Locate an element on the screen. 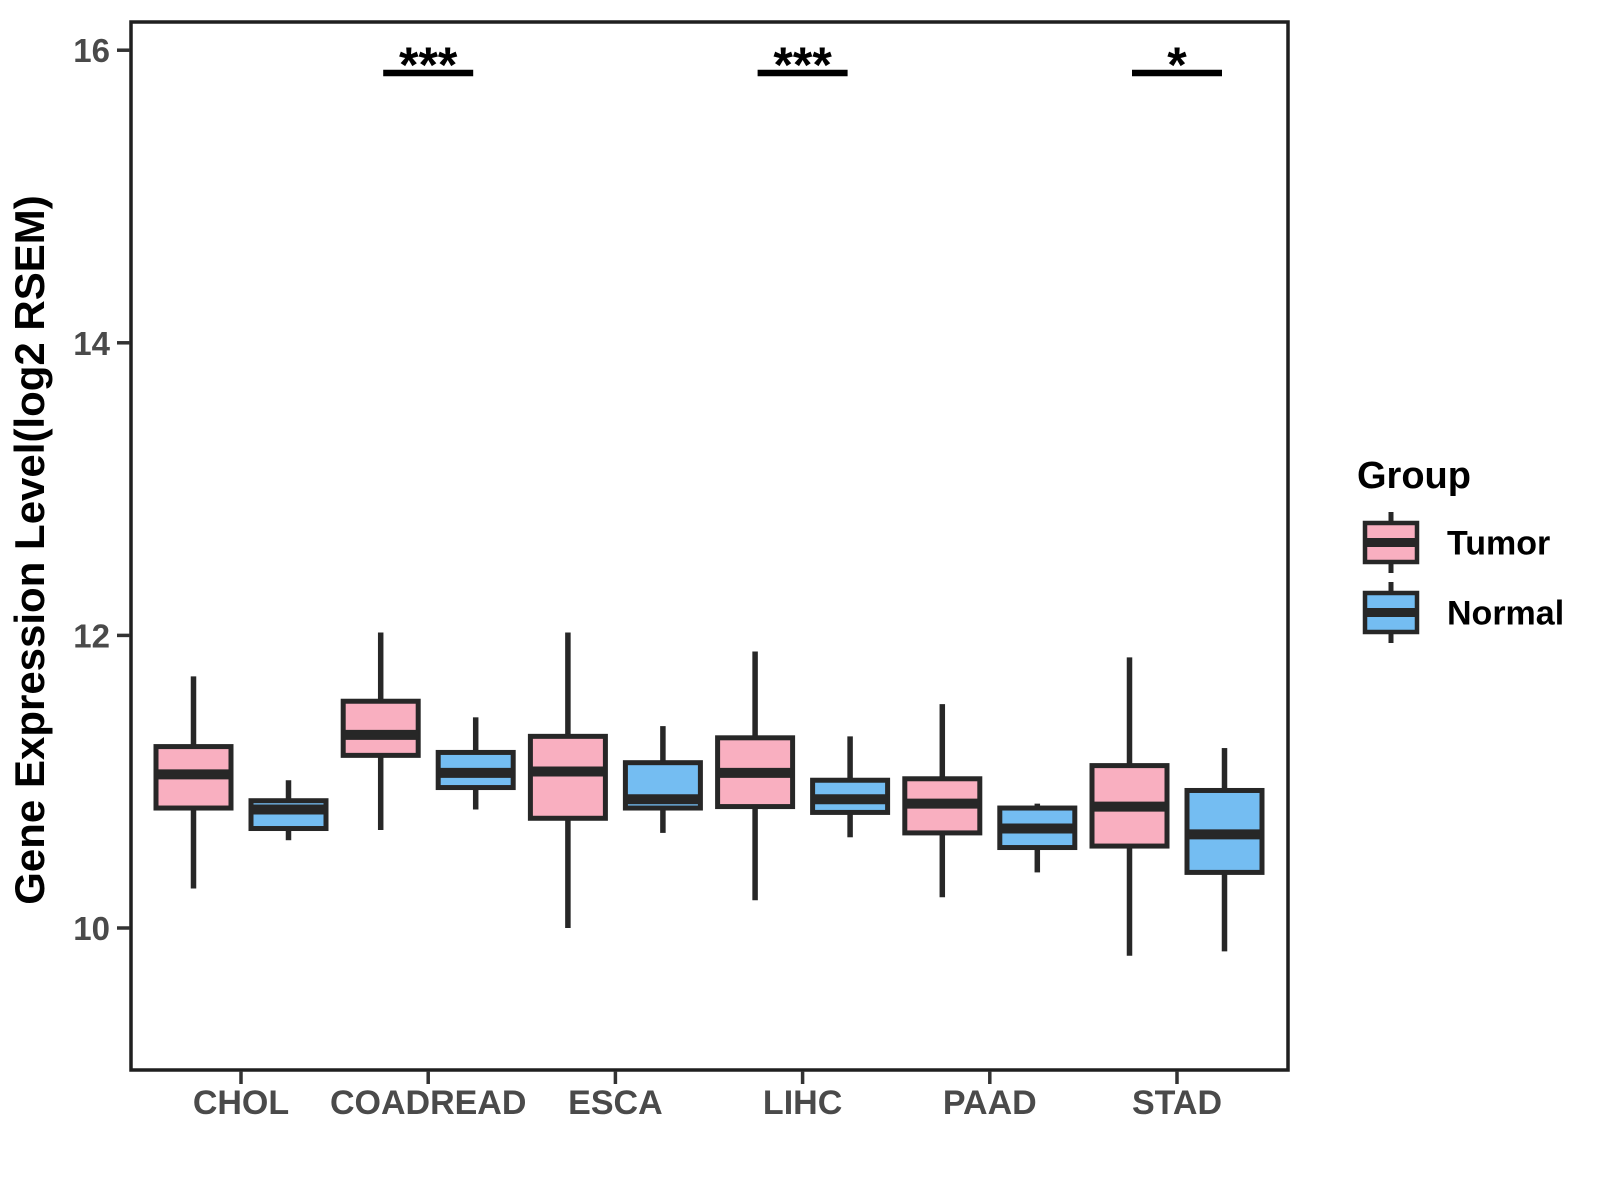 The image size is (1600, 1200). legend-entry-Tumor: Tumor is located at coordinates (1456, 542).